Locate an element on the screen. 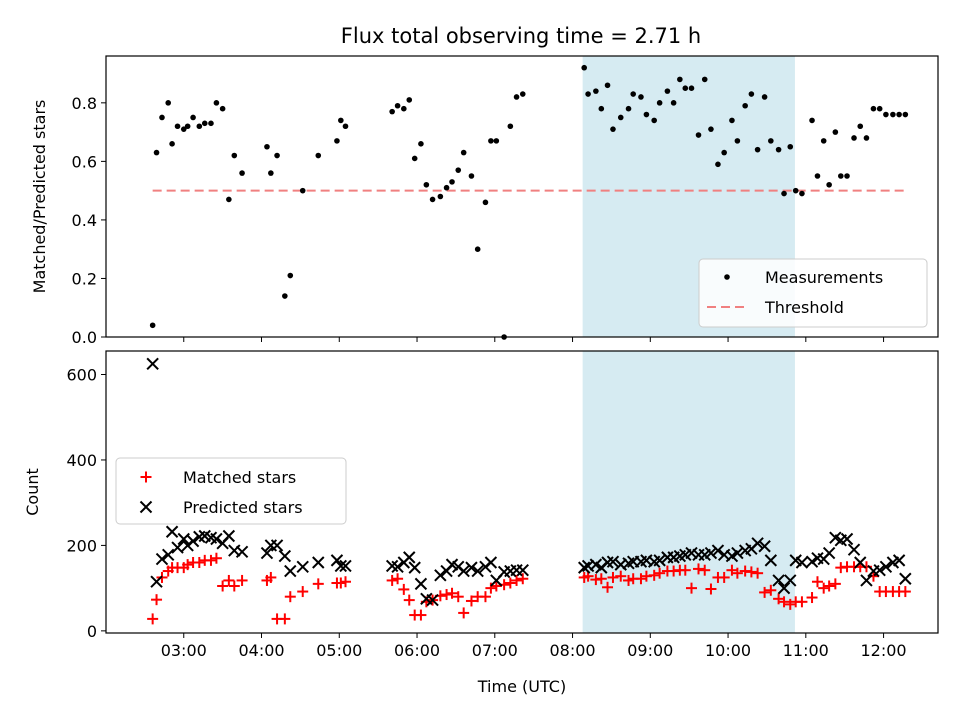 This screenshot has height=724, width=960. legend: Measurements Threshold is located at coordinates (813, 293).